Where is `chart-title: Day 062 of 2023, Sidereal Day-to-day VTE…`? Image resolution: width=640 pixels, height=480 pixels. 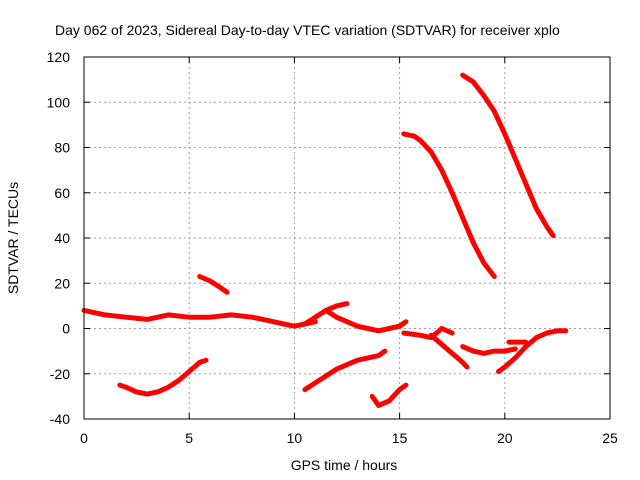 chart-title: Day 062 of 2023, Sidereal Day-to-day VTE… is located at coordinates (307, 30).